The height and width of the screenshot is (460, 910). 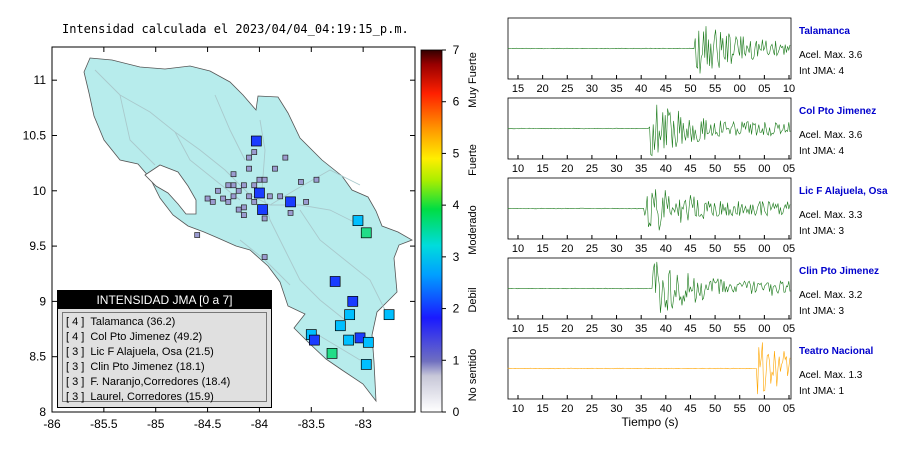 What do you see at coordinates (40, 80) in the screenshot?
I see `lat-tick-label: 11` at bounding box center [40, 80].